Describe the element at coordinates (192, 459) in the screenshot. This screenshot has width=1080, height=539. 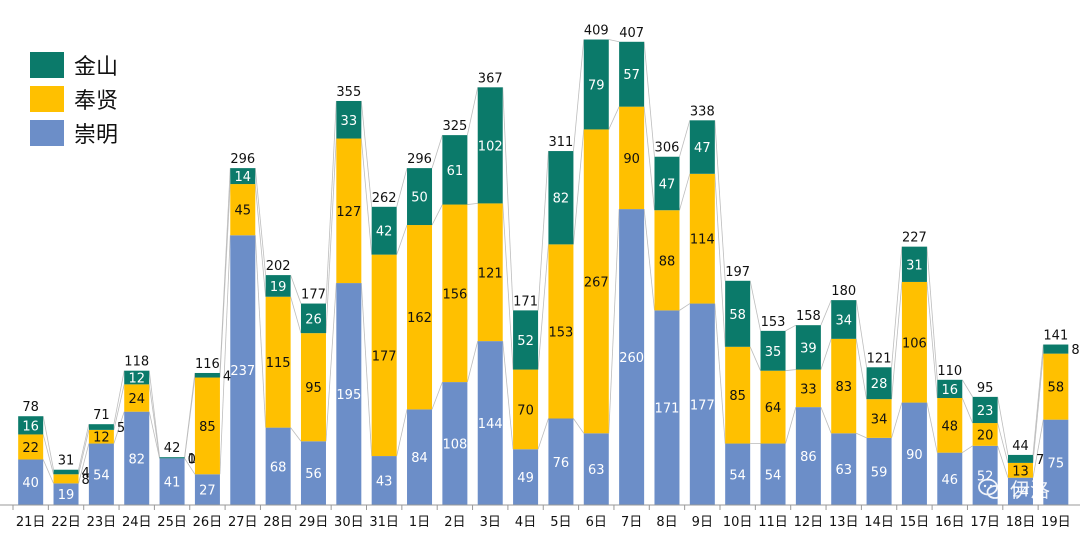
I see `data-label: 0` at that location.